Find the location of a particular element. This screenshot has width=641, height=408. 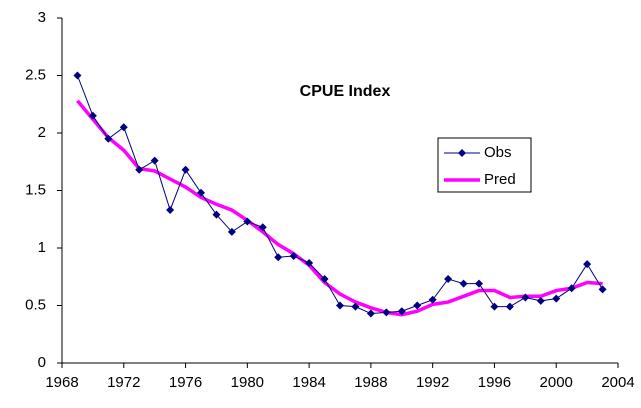

x-tick-label: 2000 is located at coordinates (556, 382).